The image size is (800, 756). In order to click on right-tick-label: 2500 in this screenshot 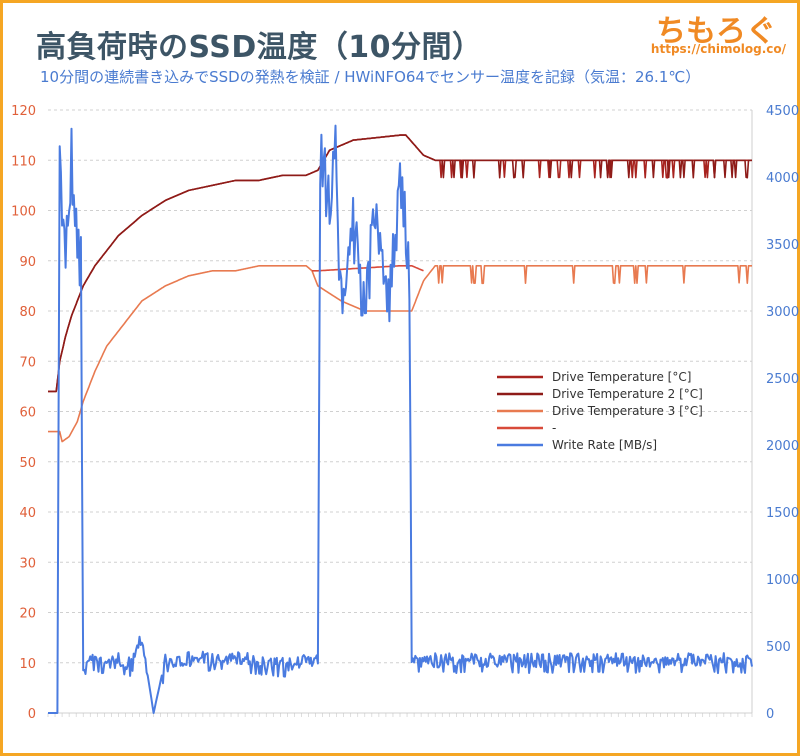, I will do `click(782, 379)`.